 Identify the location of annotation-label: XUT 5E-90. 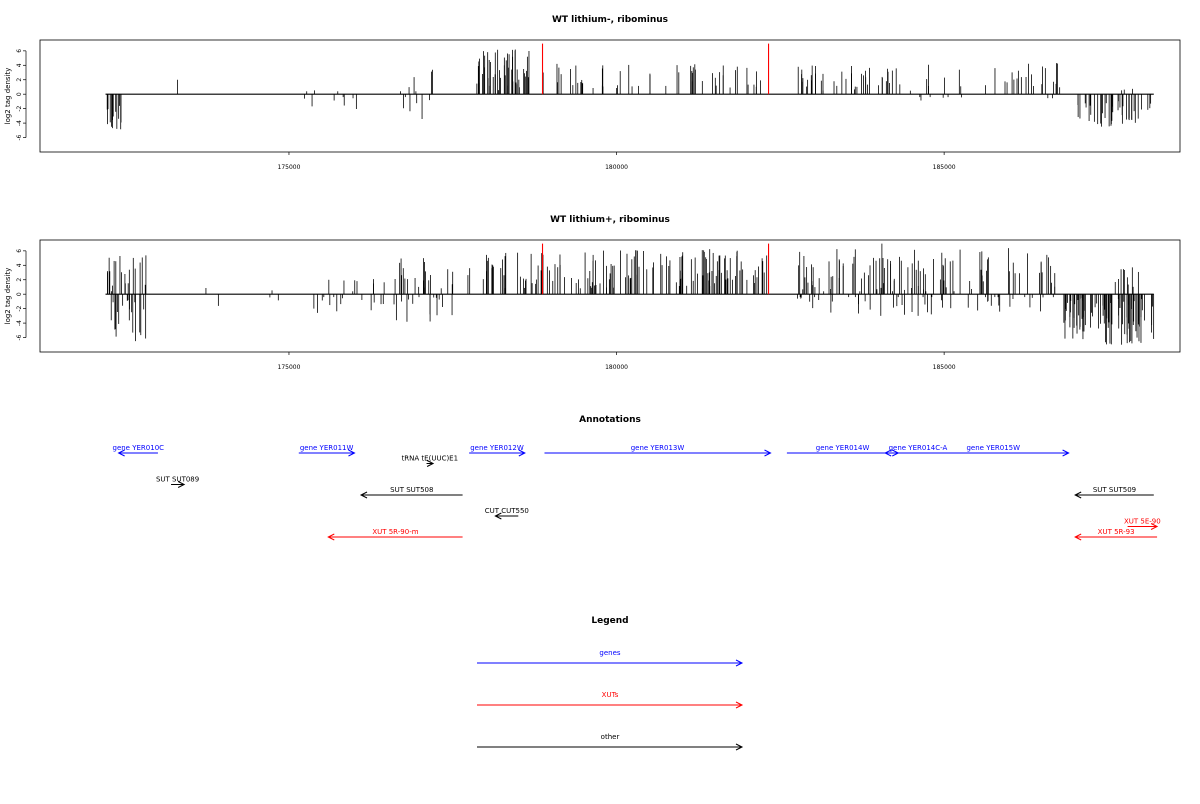
(1142, 522).